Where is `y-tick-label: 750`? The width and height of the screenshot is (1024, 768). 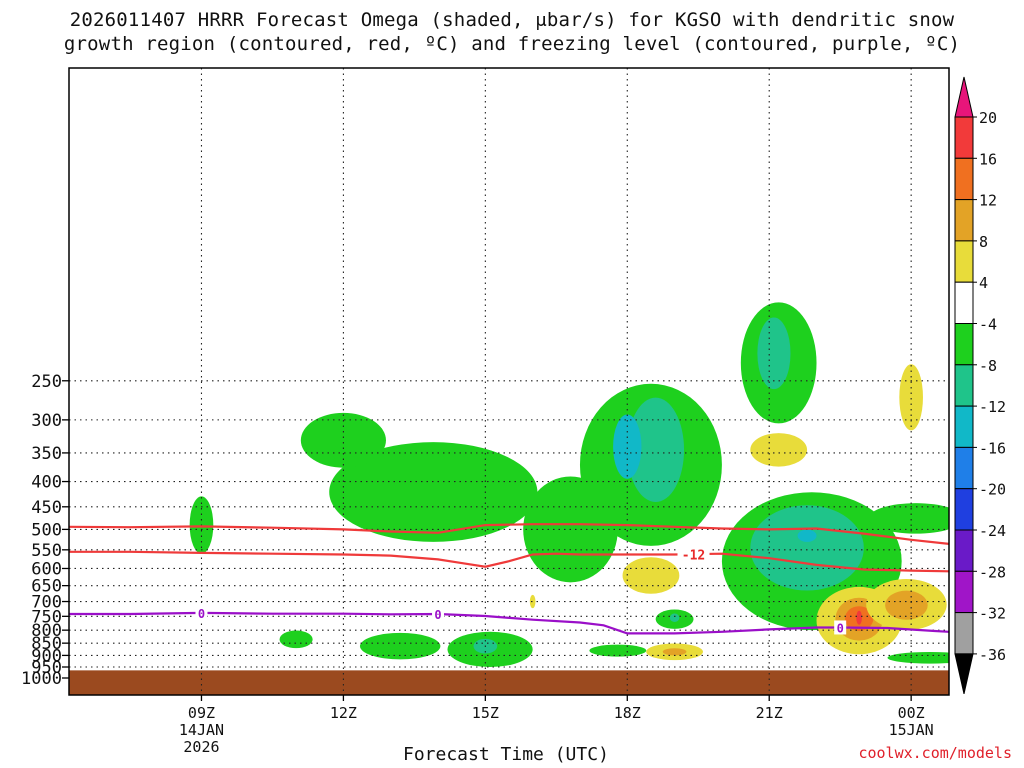 y-tick-label: 750 is located at coordinates (46, 617).